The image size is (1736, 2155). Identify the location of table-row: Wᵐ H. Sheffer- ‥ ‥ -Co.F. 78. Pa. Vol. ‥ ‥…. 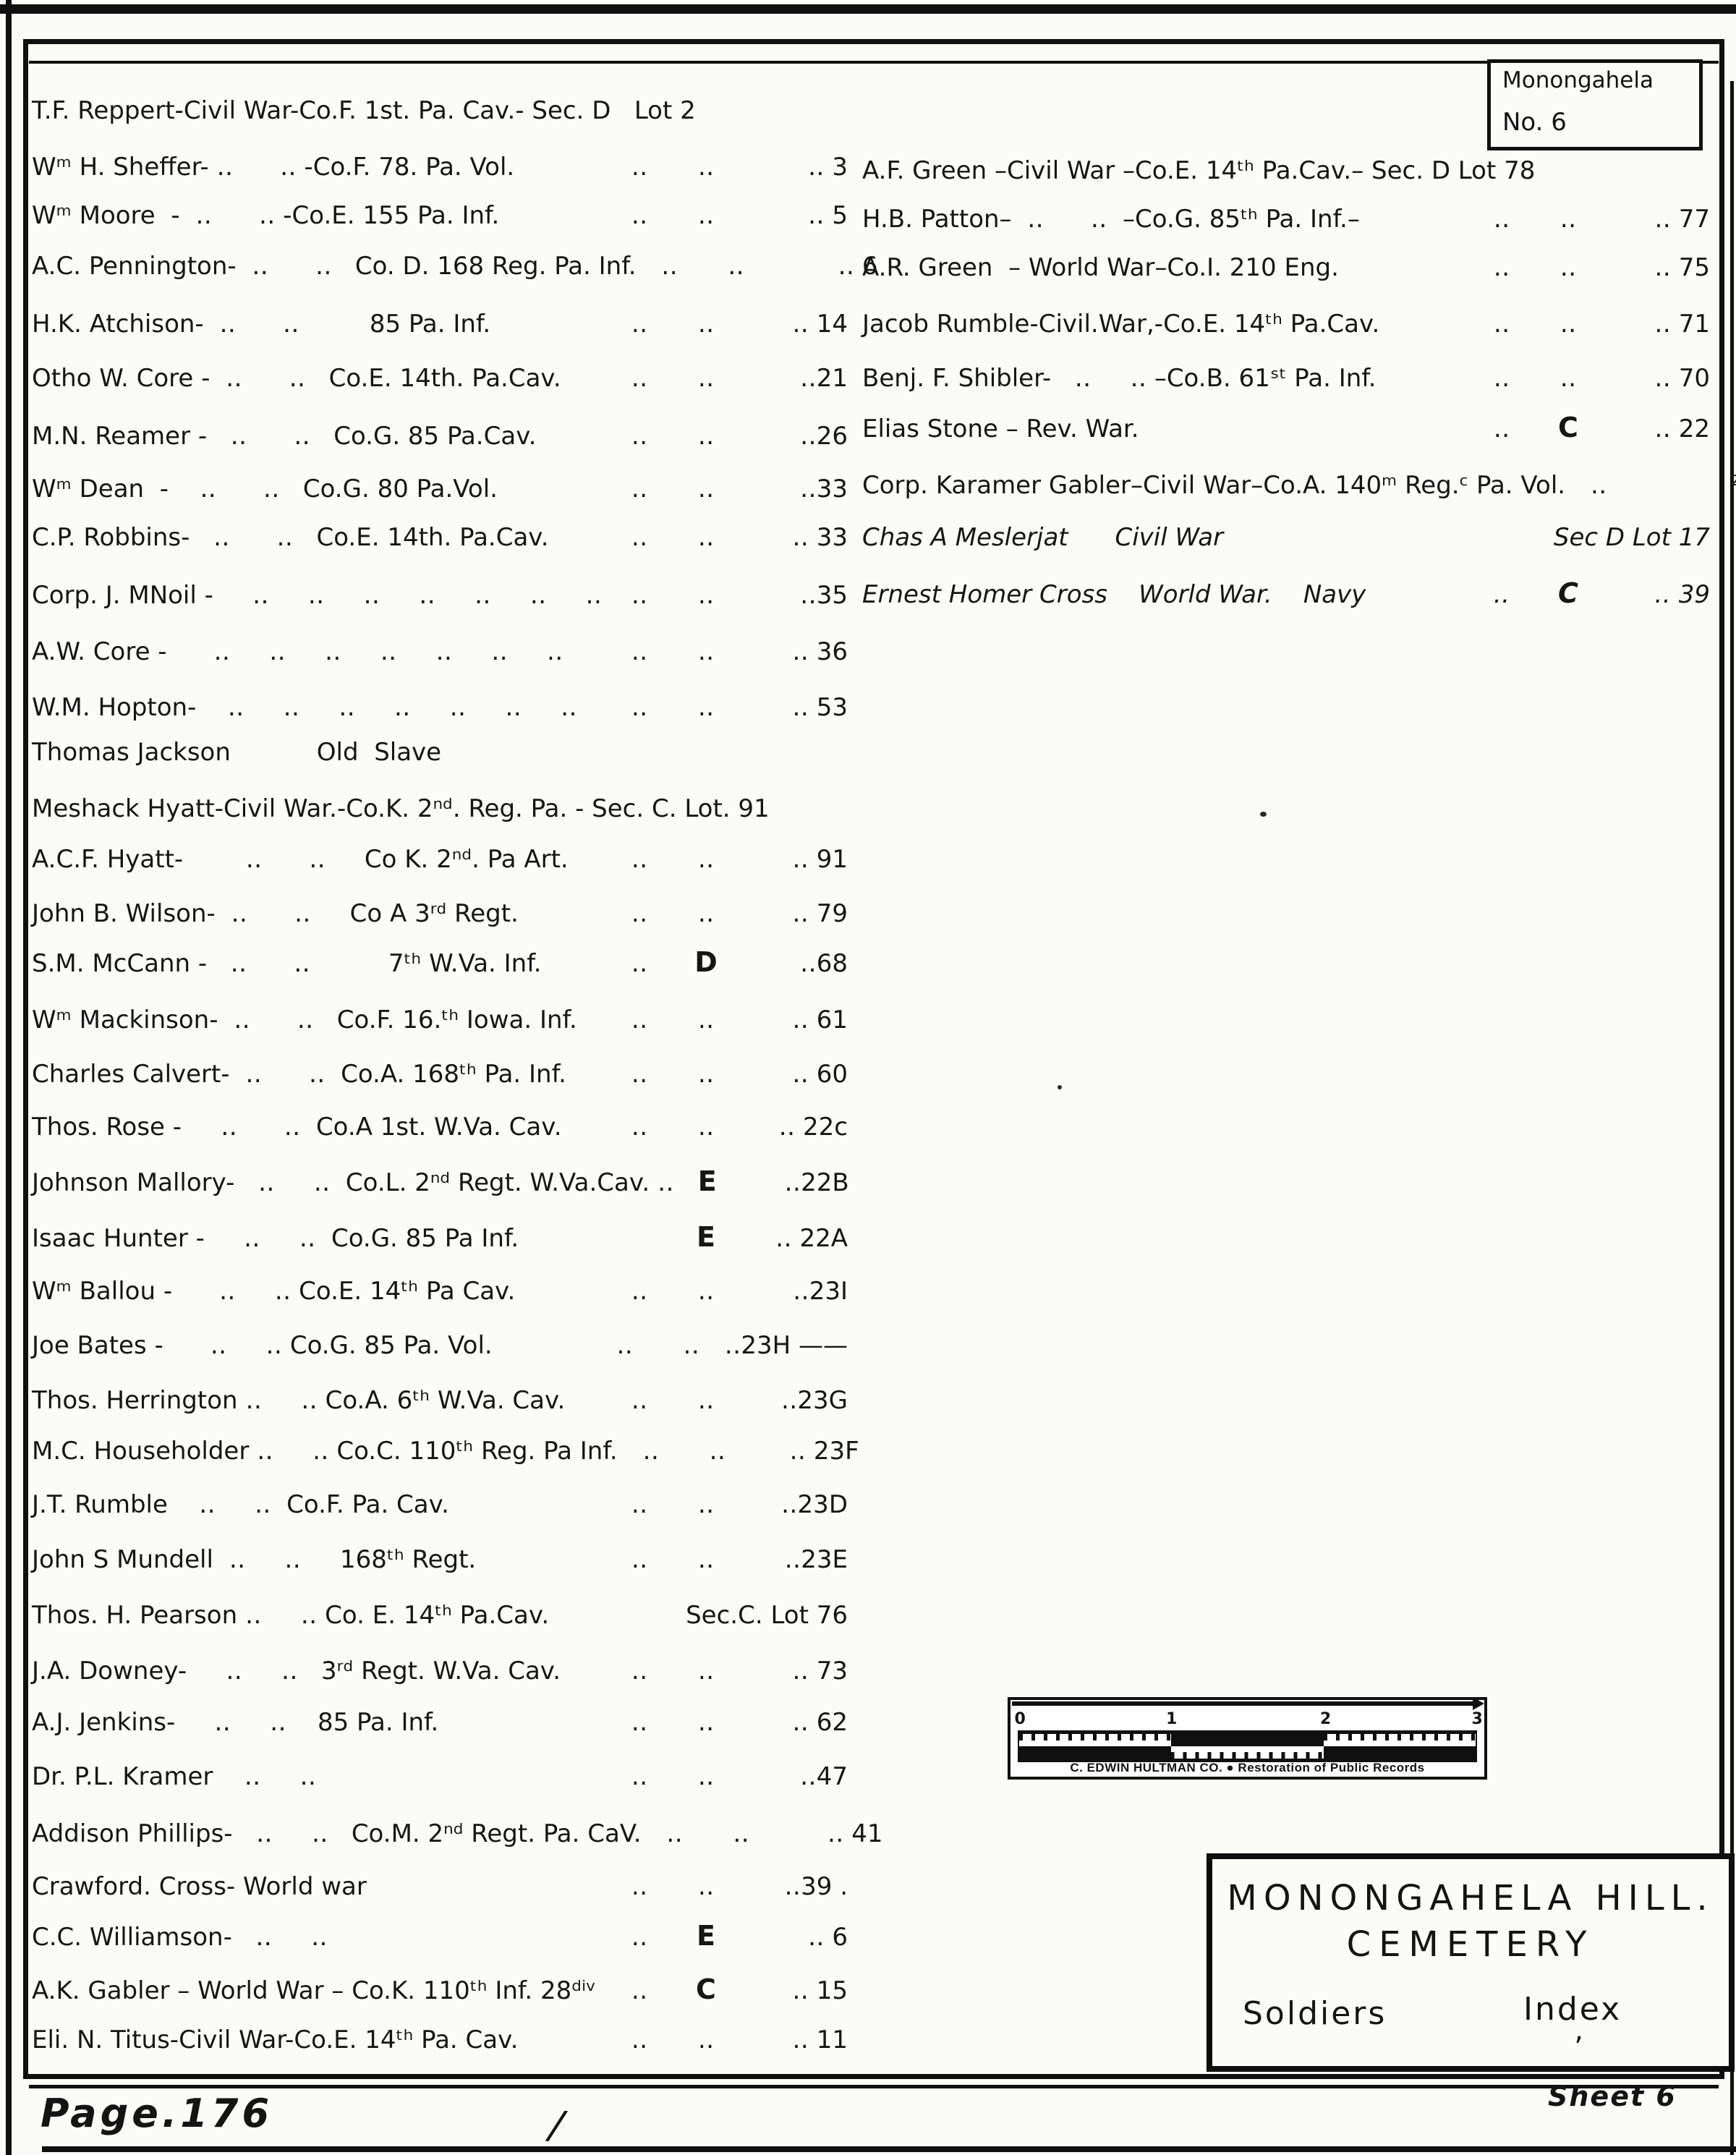
(440, 167).